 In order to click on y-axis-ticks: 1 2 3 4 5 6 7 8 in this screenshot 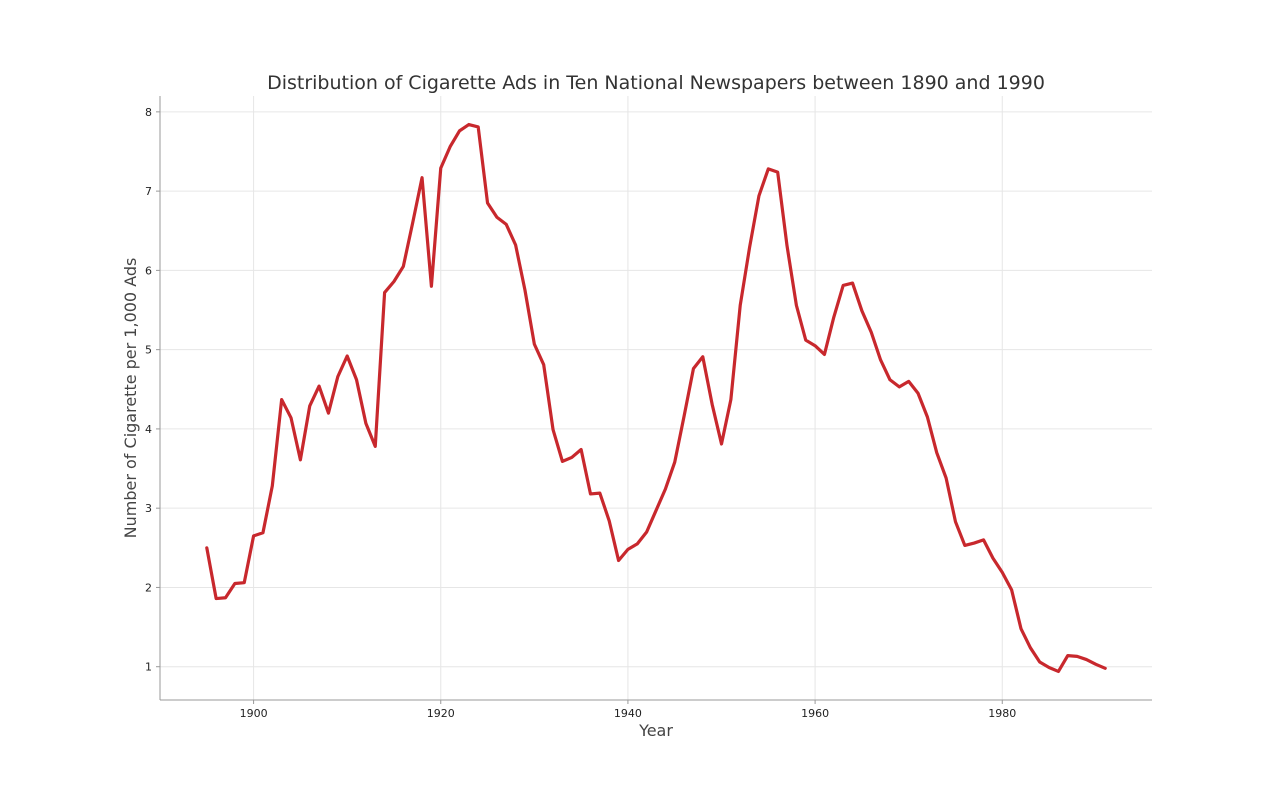, I will do `click(152, 390)`.